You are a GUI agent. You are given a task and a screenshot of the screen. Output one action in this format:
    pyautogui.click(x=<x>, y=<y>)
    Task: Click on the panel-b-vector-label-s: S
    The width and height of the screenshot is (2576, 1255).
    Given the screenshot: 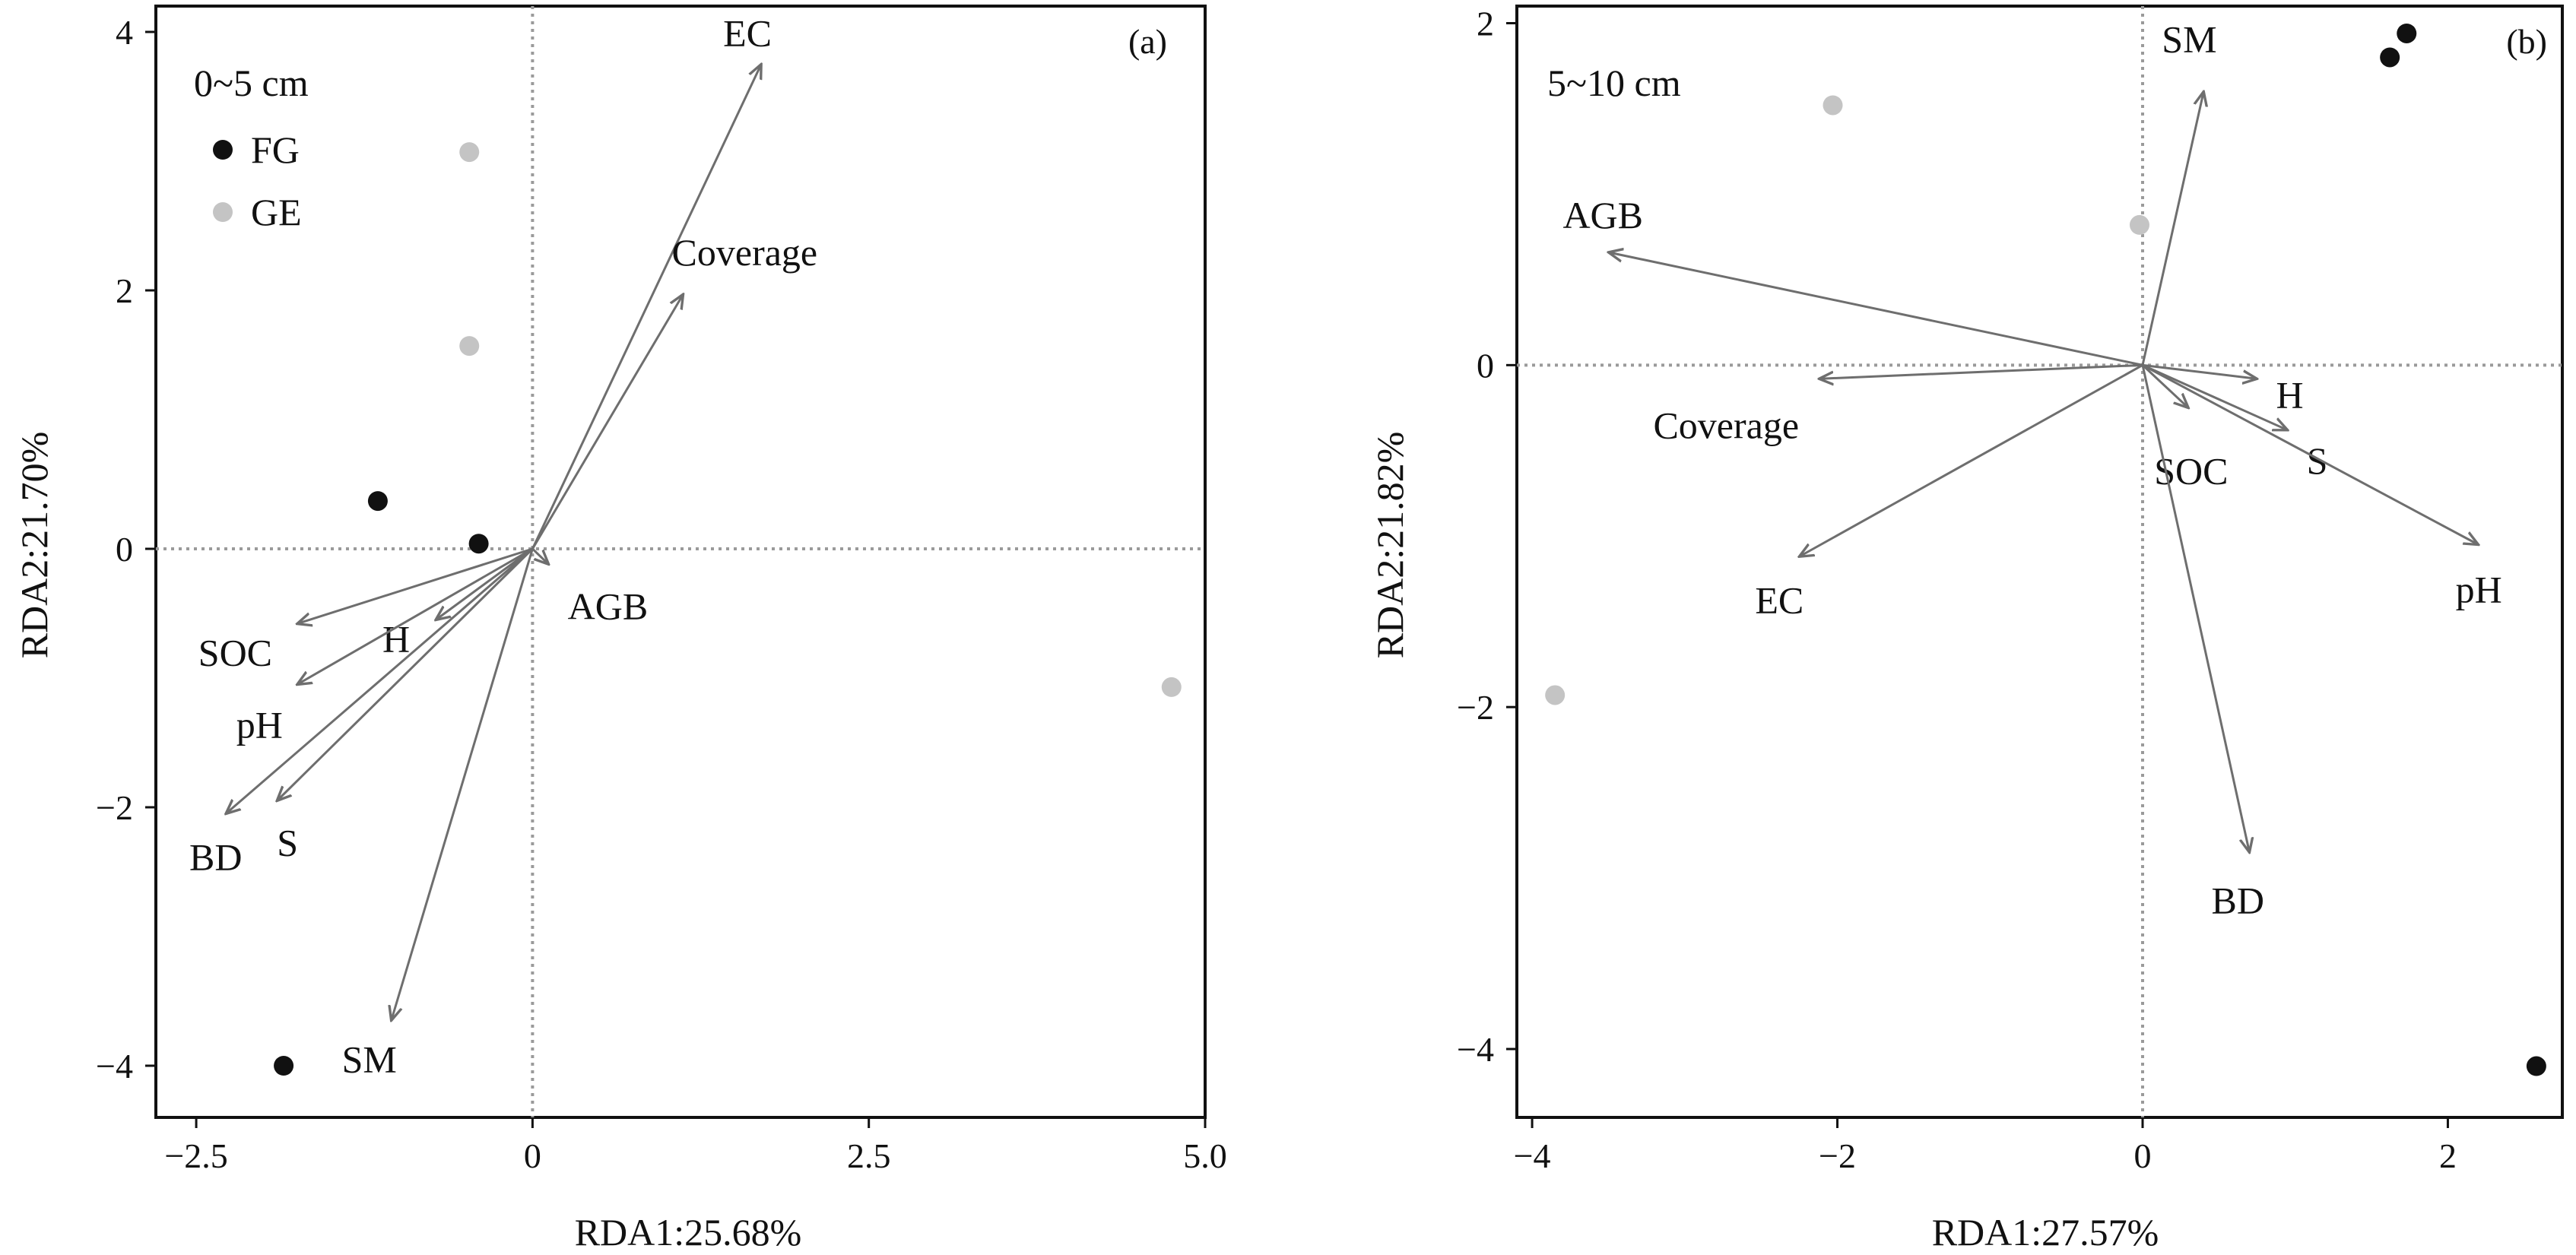 What is the action you would take?
    pyautogui.click(x=2318, y=461)
    